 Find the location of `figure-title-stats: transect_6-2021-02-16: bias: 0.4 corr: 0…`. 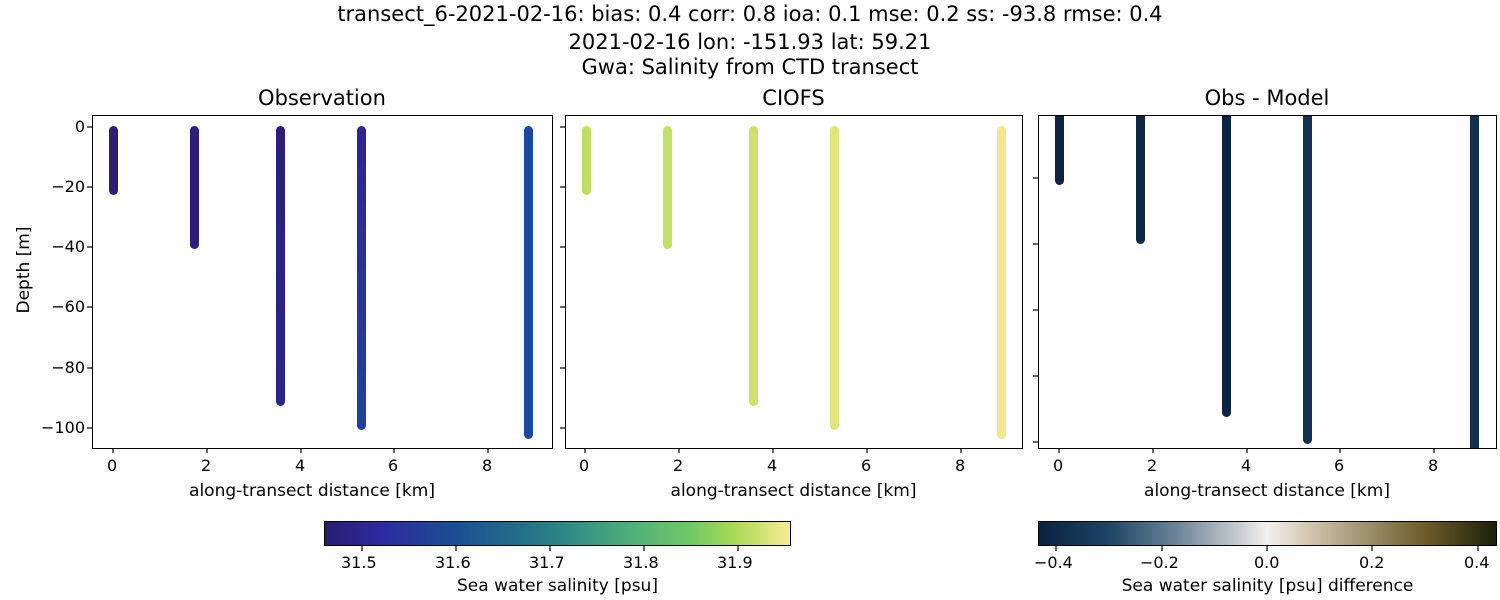

figure-title-stats: transect_6-2021-02-16: bias: 0.4 corr: 0… is located at coordinates (750, 14).